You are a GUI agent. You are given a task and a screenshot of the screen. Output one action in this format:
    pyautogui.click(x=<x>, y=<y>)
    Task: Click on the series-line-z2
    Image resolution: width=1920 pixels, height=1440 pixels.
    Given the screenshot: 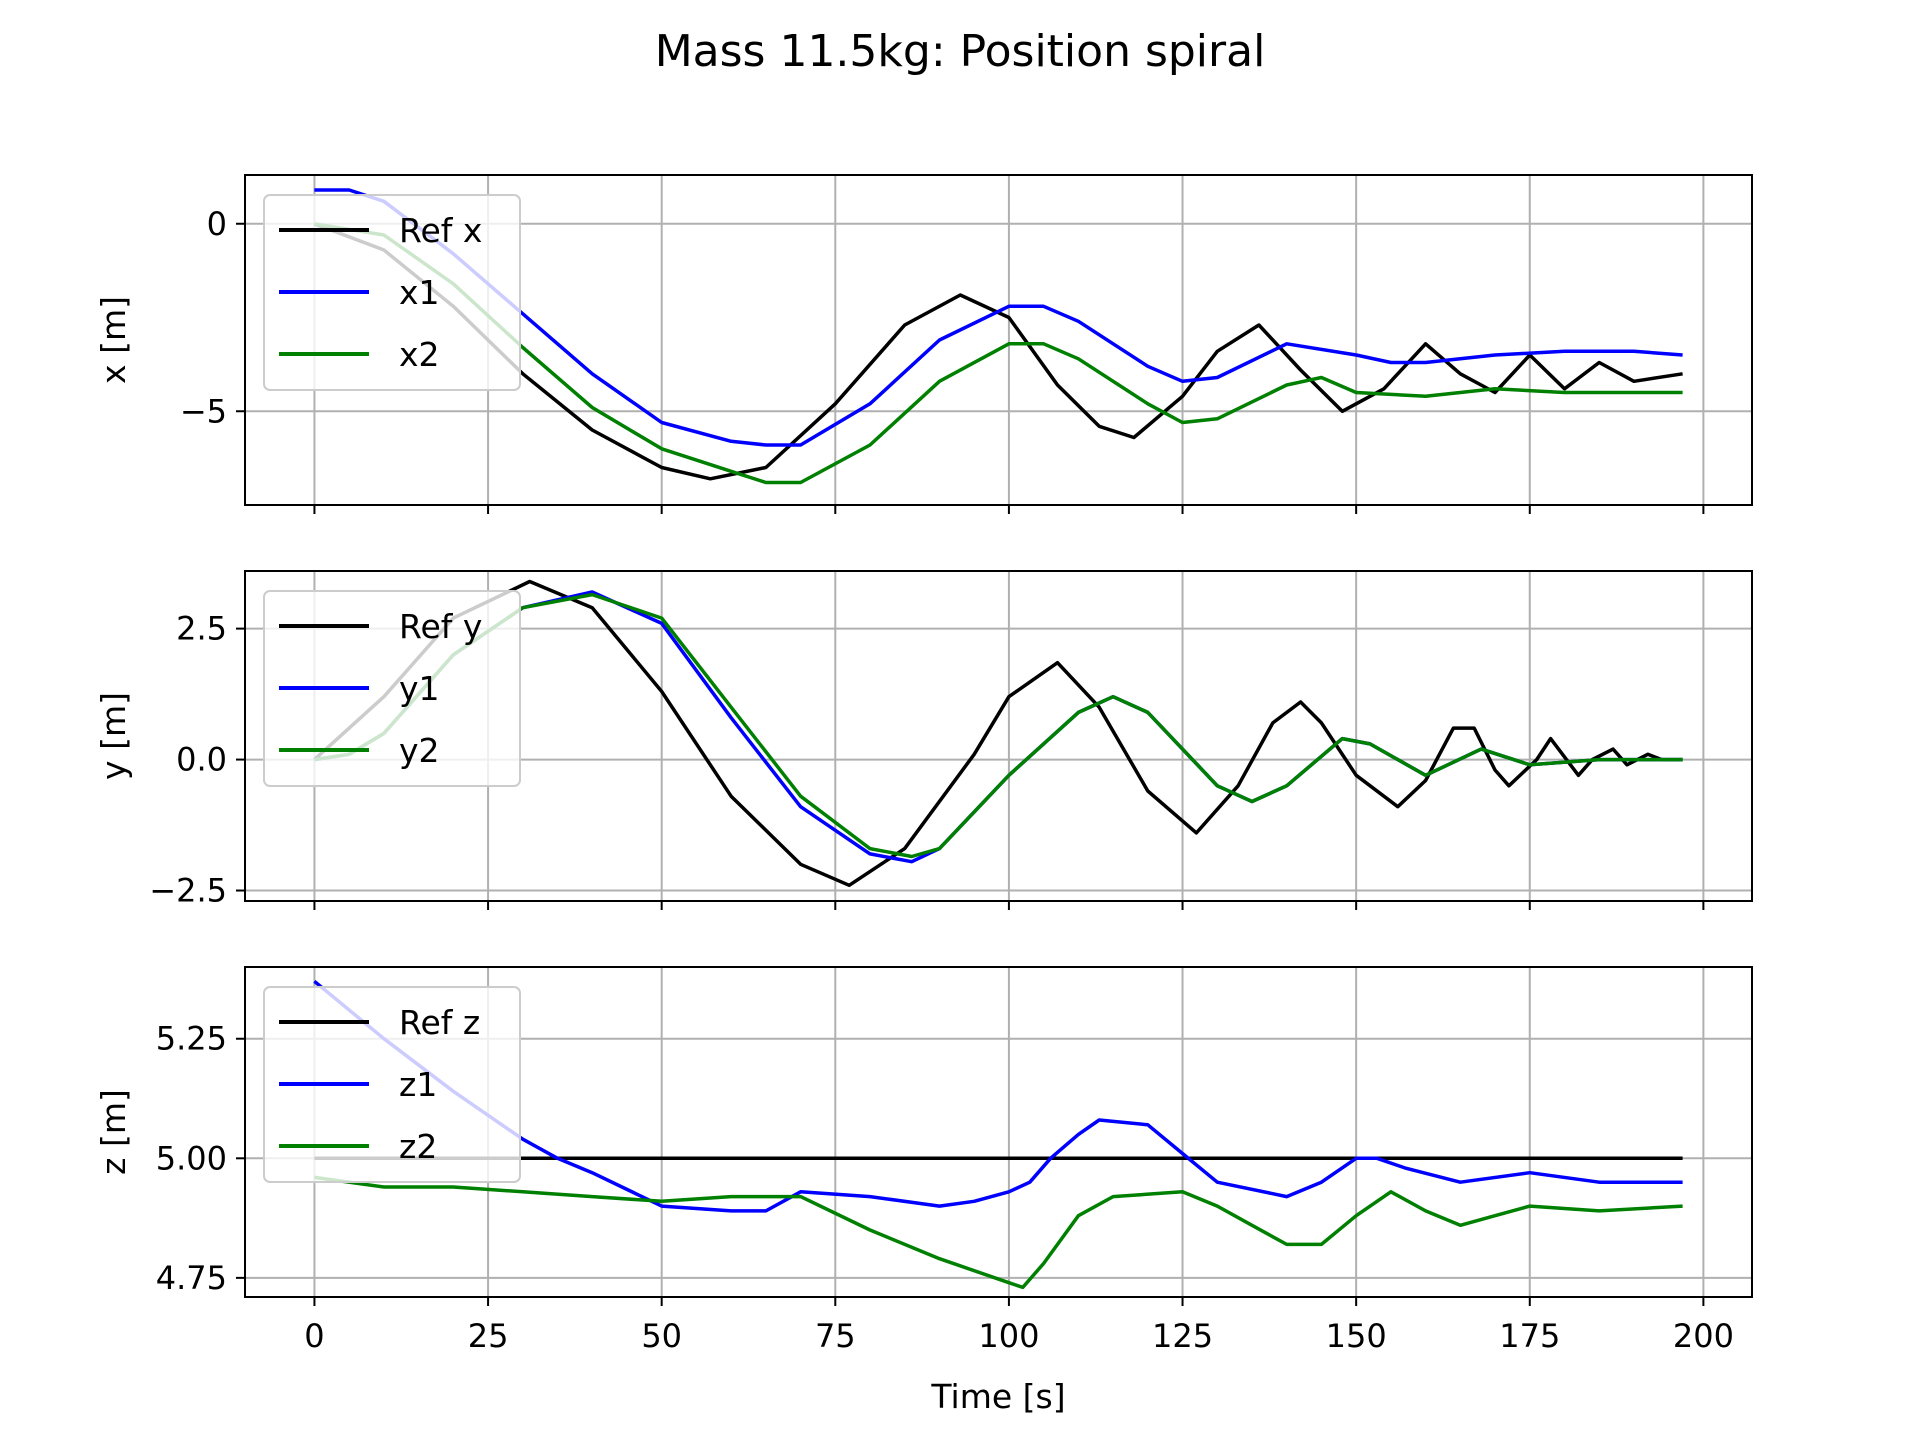 What is the action you would take?
    pyautogui.click(x=998, y=1232)
    